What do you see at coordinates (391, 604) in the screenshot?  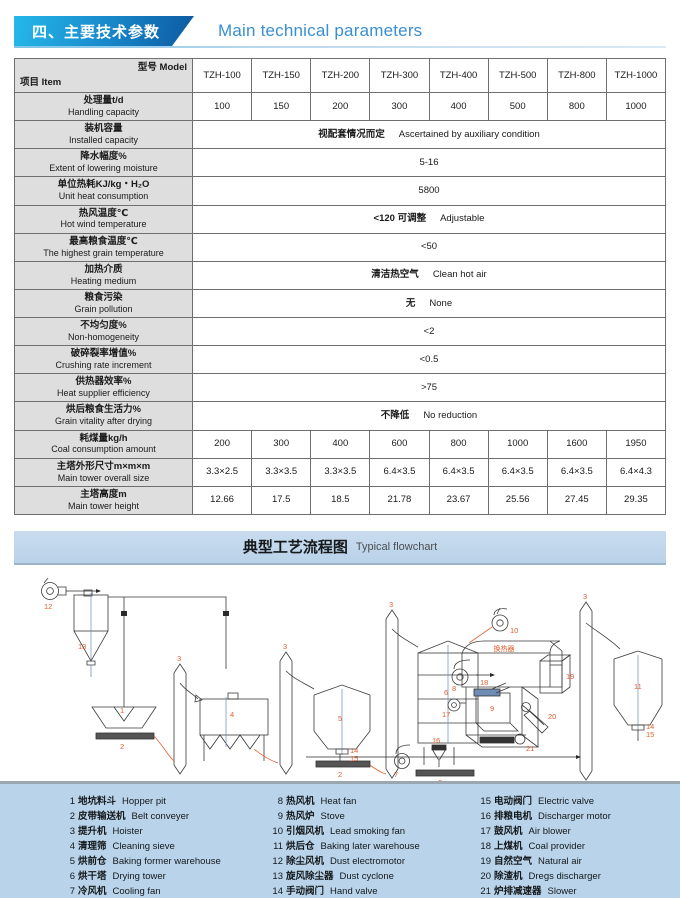 I see `callout-3c: 3` at bounding box center [391, 604].